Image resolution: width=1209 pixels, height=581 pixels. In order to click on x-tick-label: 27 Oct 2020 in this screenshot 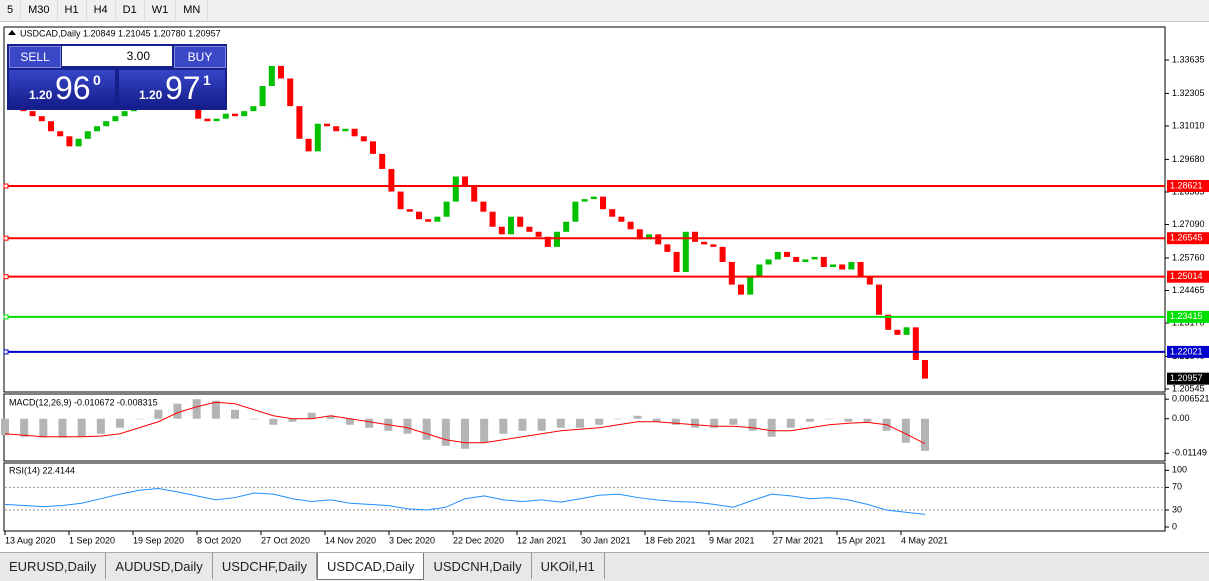, I will do `click(285, 540)`.